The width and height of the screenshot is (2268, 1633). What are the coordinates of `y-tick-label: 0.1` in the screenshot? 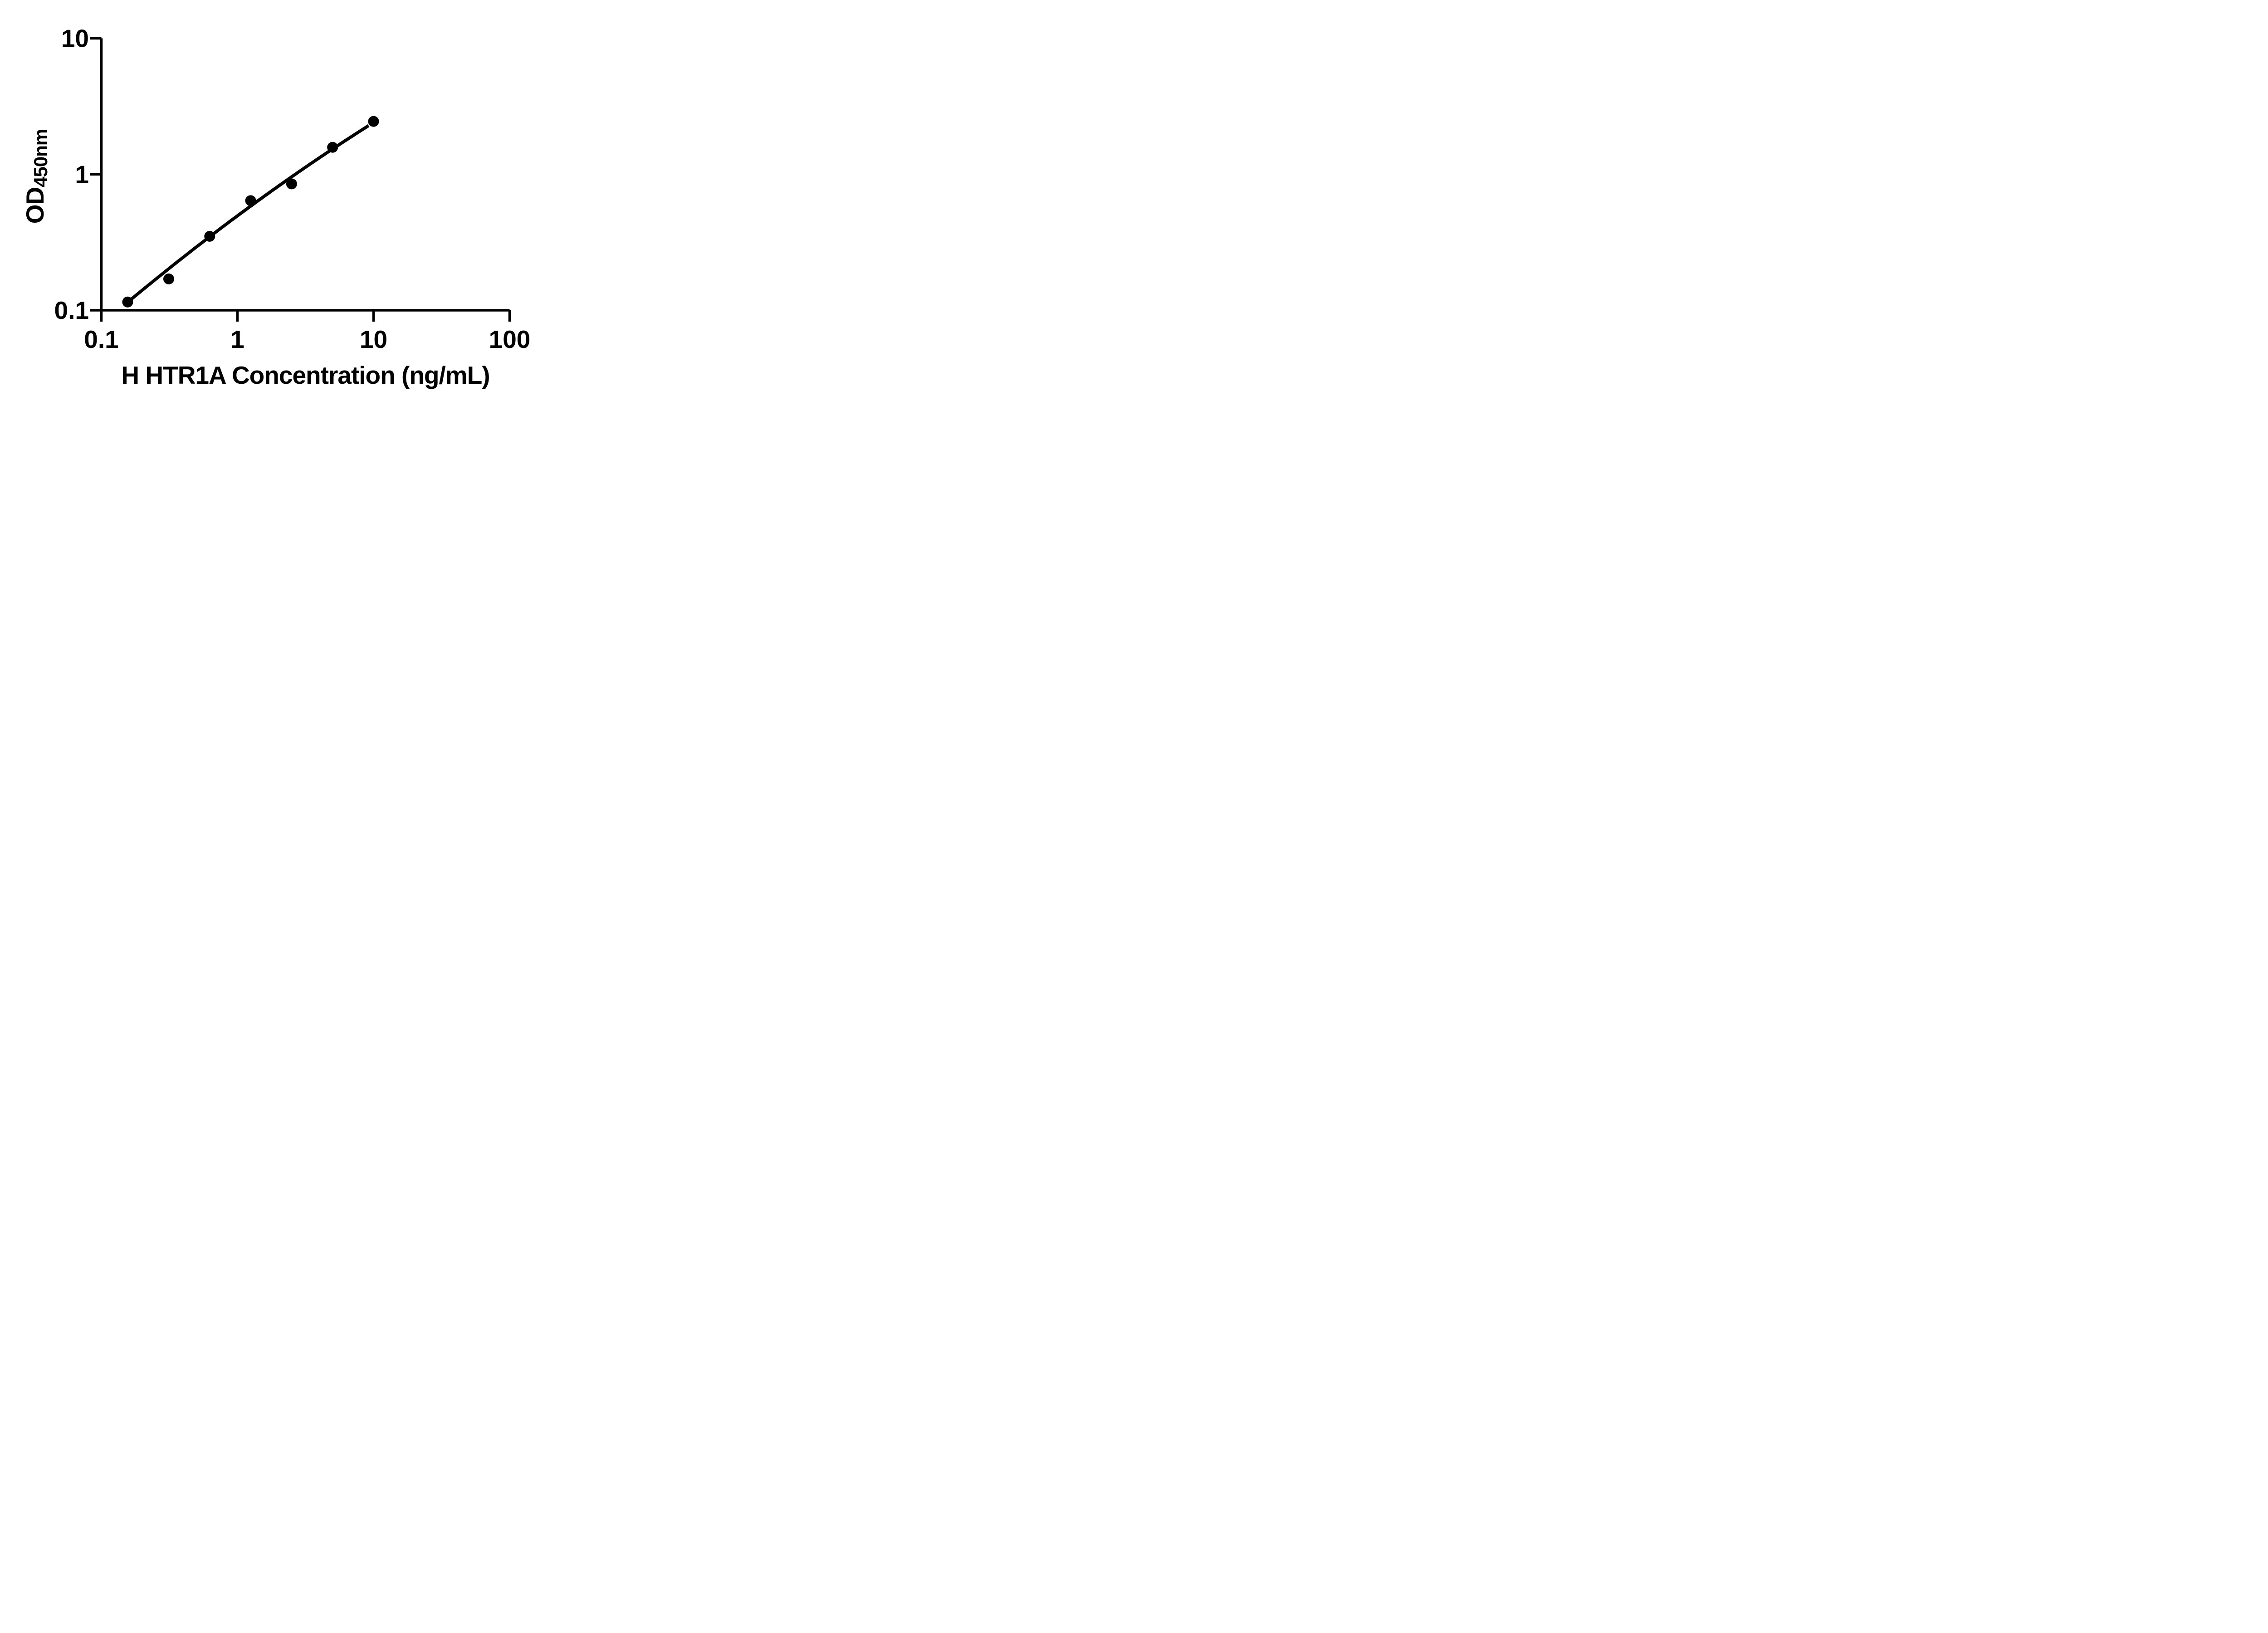 It's located at (72, 310).